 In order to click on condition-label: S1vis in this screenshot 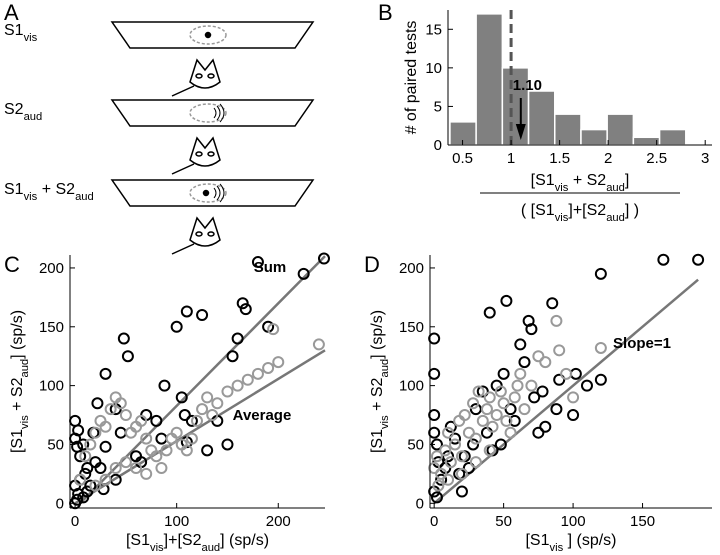, I will do `click(21, 33)`.